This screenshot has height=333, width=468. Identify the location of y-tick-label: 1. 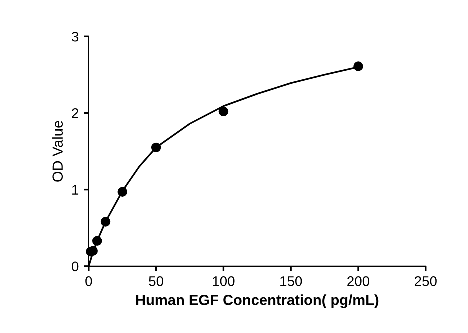
(75, 190).